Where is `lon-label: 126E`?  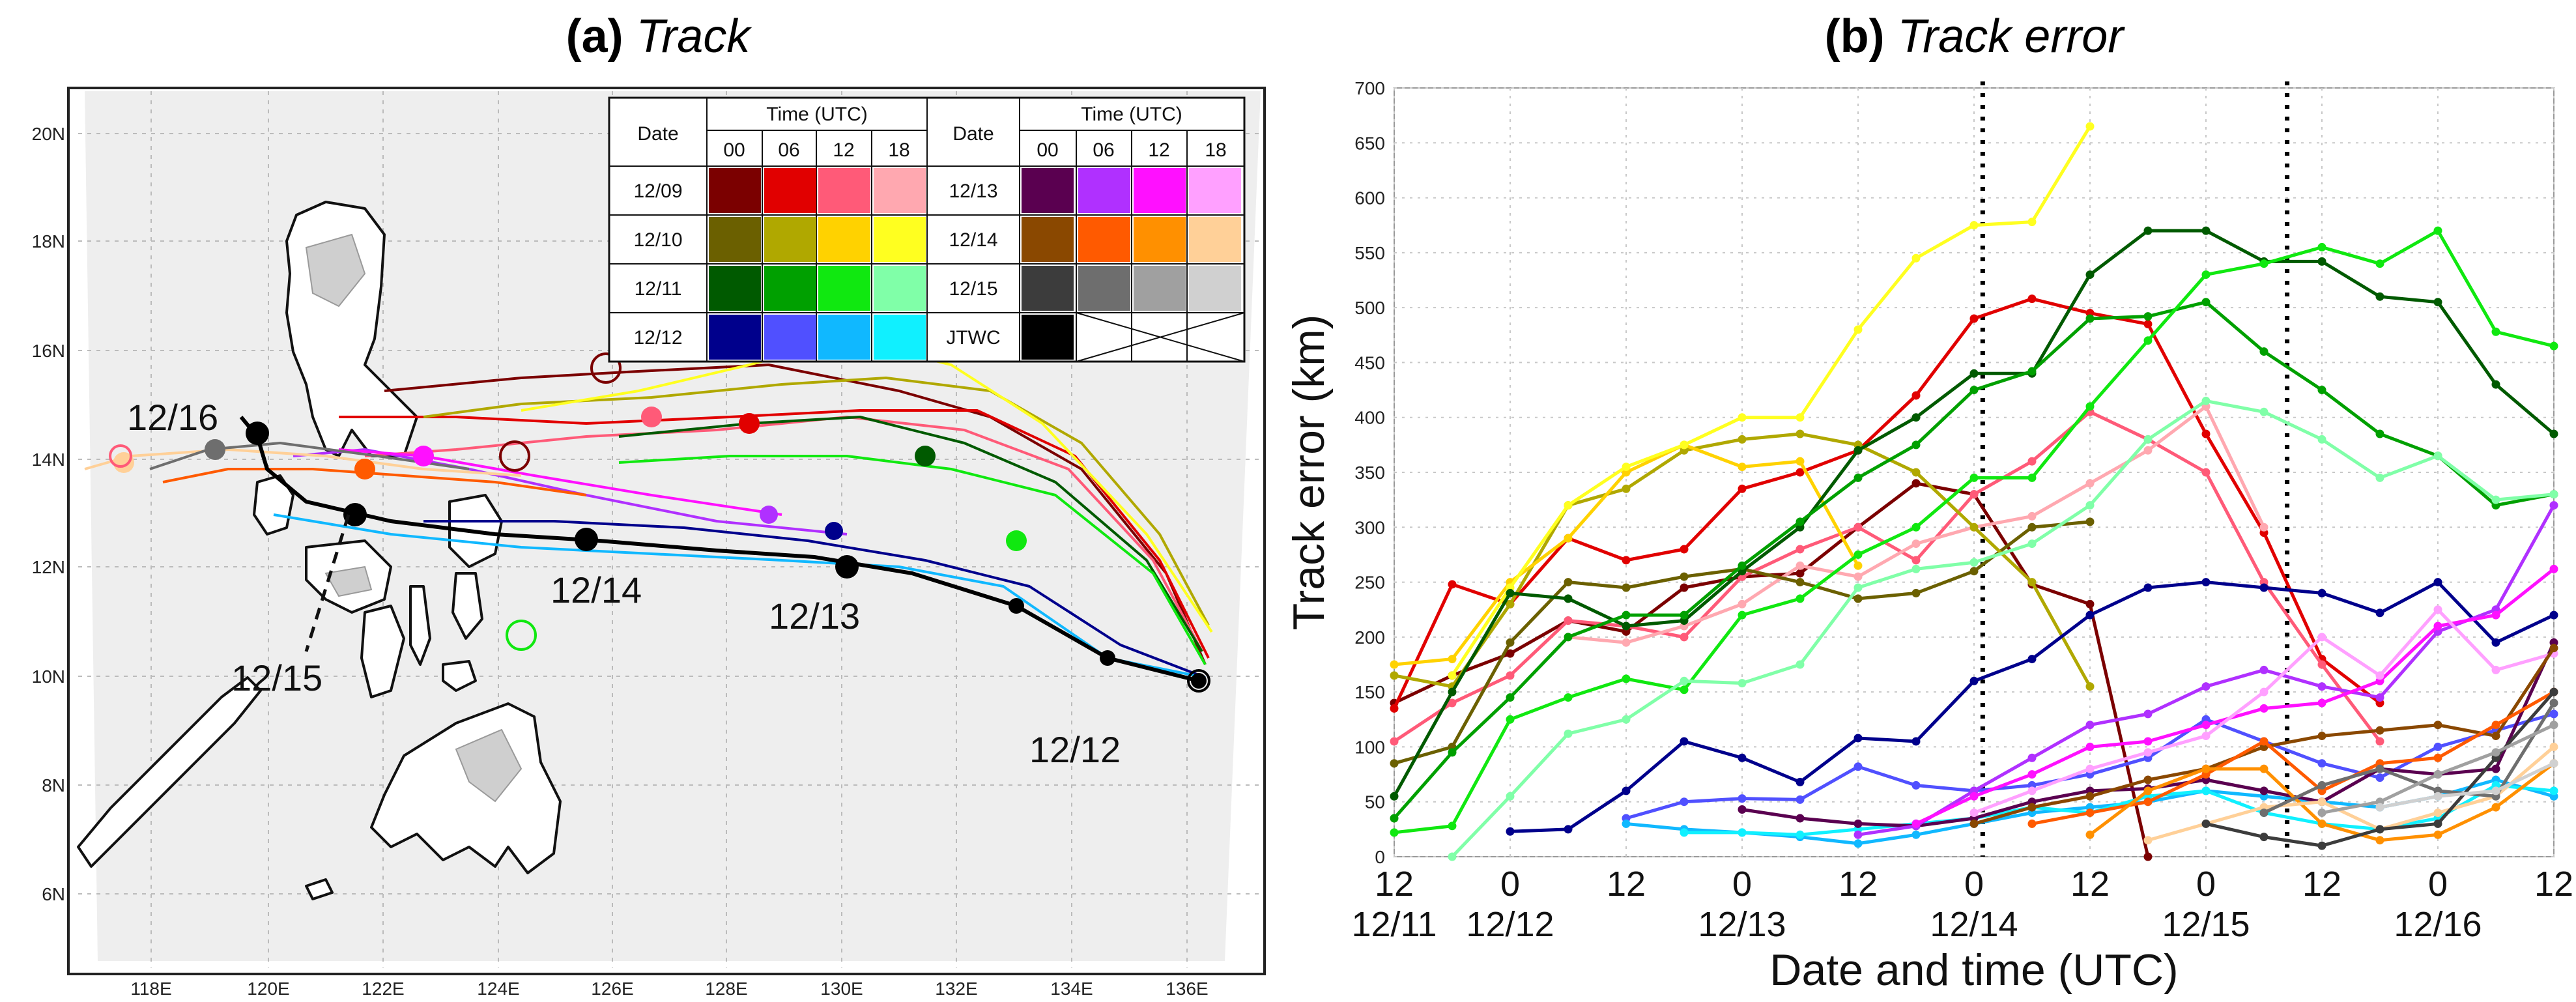
lon-label: 126E is located at coordinates (612, 989).